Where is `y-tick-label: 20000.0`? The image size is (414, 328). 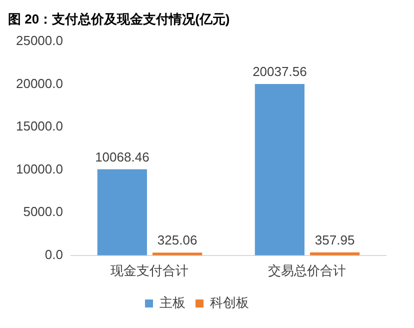
y-tick-label: 20000.0 is located at coordinates (39, 83).